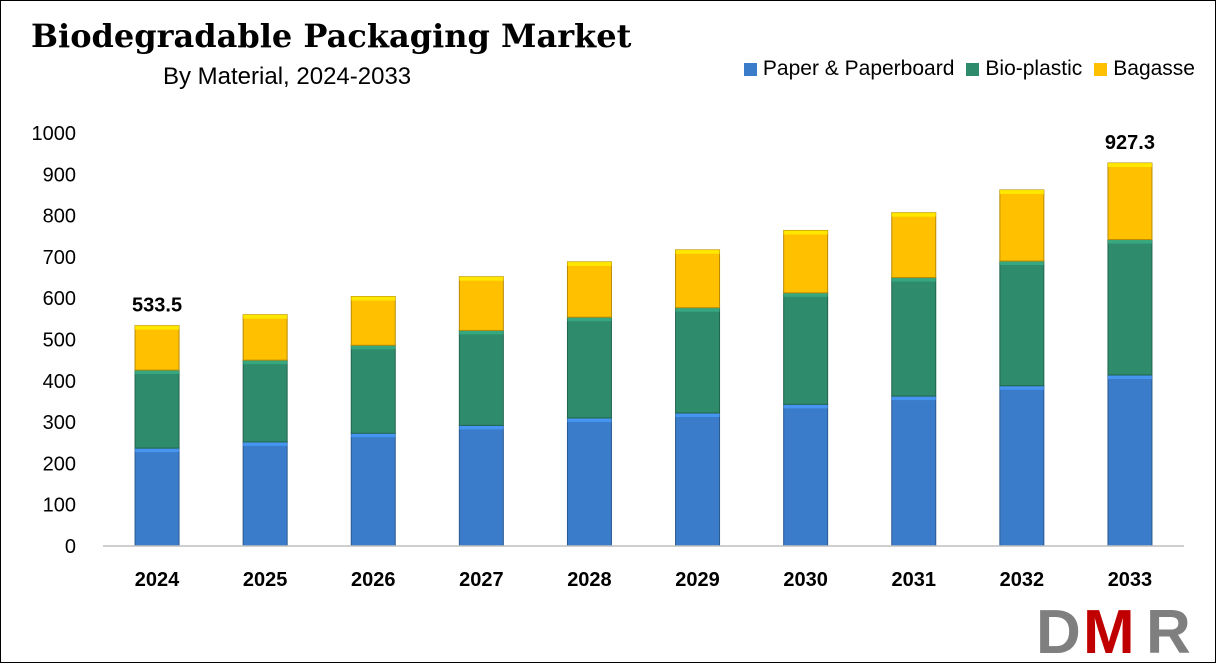  What do you see at coordinates (1168, 628) in the screenshot?
I see `logo-letter-r: R` at bounding box center [1168, 628].